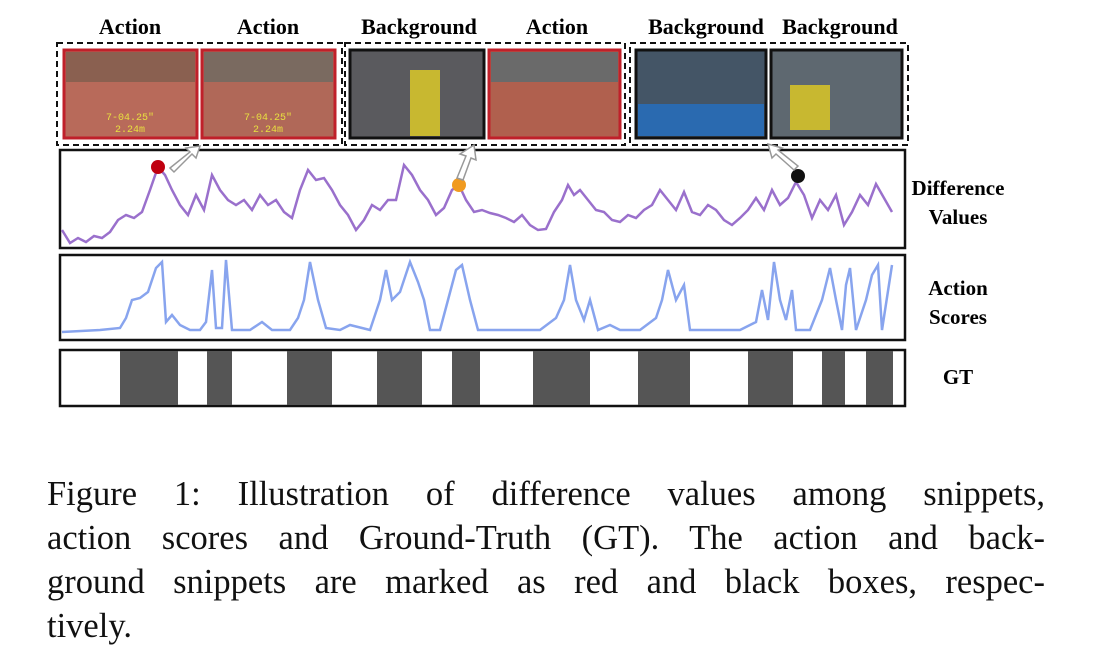 The image size is (1093, 660). What do you see at coordinates (477, 203) in the screenshot?
I see `difference-curve` at bounding box center [477, 203].